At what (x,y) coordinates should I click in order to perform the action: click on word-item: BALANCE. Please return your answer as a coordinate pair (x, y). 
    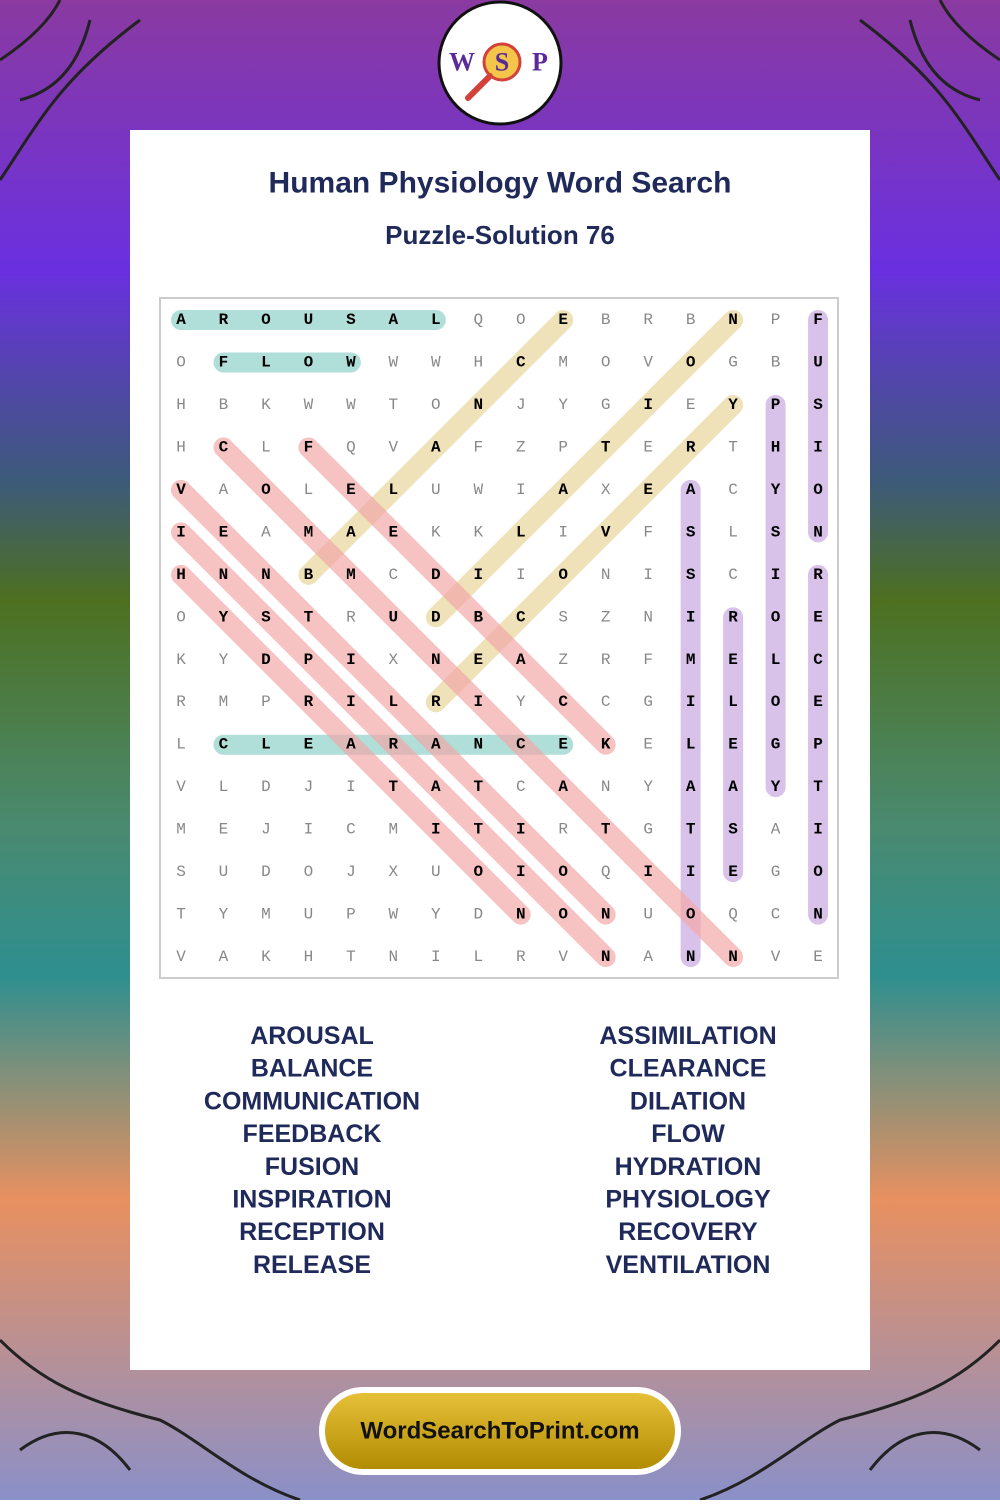
    Looking at the image, I should click on (312, 1069).